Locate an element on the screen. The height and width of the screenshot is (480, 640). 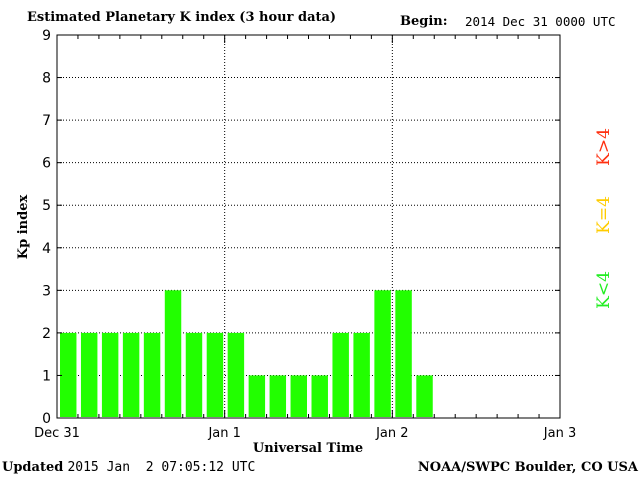
y-tick-label: 2 is located at coordinates (46, 334).